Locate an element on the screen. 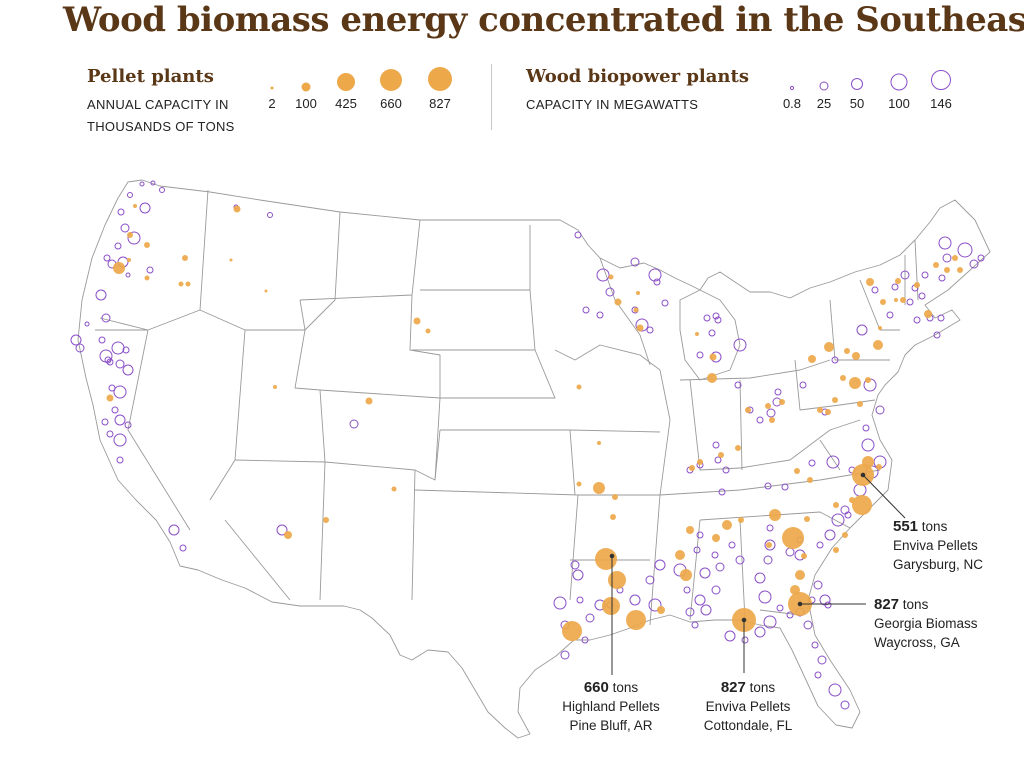  biopower-legend-0.8 is located at coordinates (792, 88).